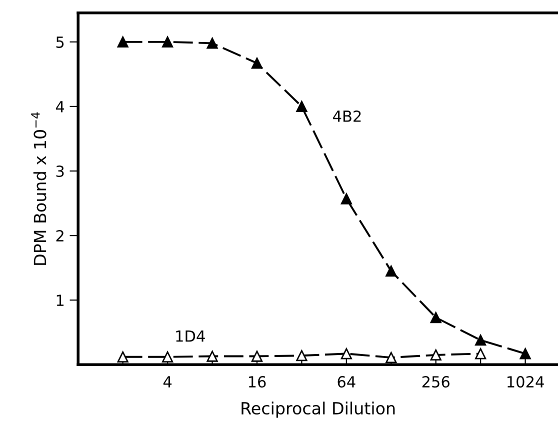  Describe the element at coordinates (318, 410) in the screenshot. I see `x-axis-title: Reciprocal Dilution` at that location.